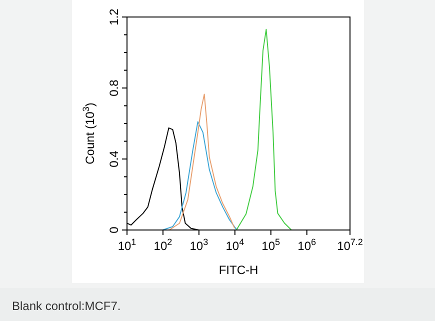 This screenshot has width=435, height=321. What do you see at coordinates (238, 270) in the screenshot?
I see `x-axis-title: FITC-H` at bounding box center [238, 270].